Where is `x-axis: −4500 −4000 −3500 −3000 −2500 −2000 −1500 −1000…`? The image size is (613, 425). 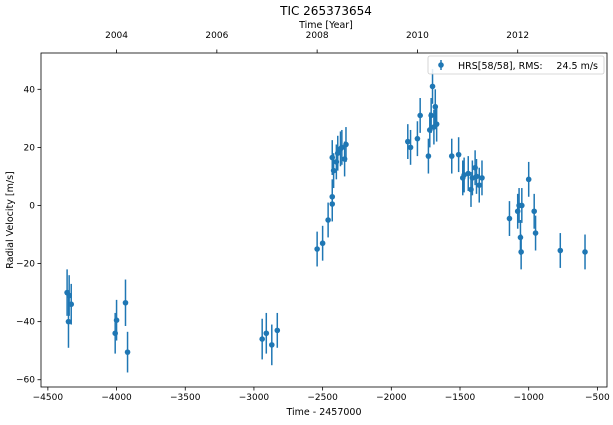
x-axis: −4500 −4000 −3500 −3000 −2500 −2000 −1500 −1000… is located at coordinates (321, 395).